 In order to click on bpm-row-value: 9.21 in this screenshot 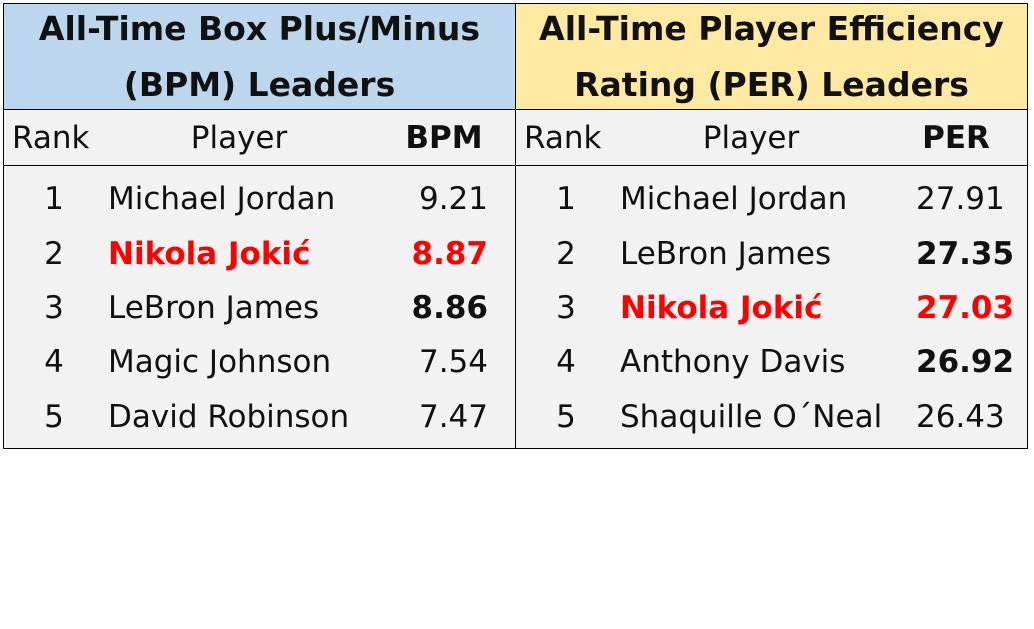, I will do `click(453, 199)`.